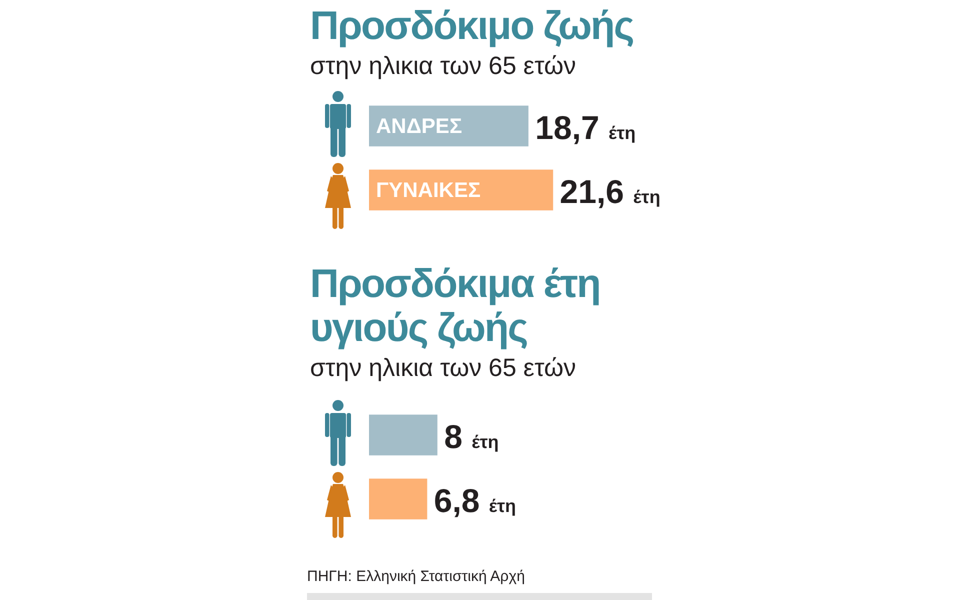  I want to click on y-tick-label: ΑΝΔΡΕΣ, so click(419, 126).